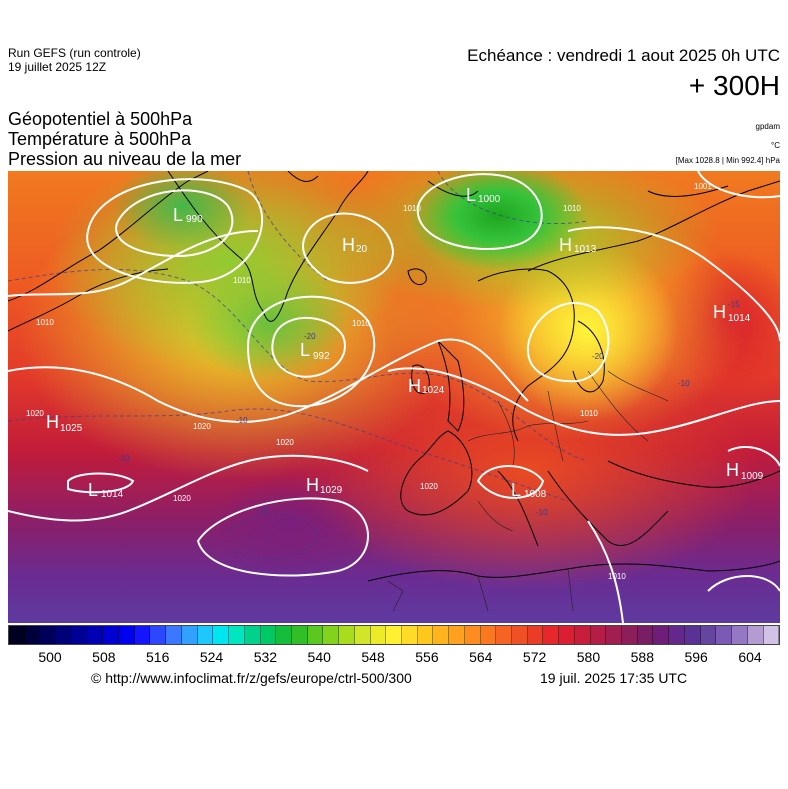  What do you see at coordinates (734, 304) in the screenshot?
I see `isotherm-label: -15` at bounding box center [734, 304].